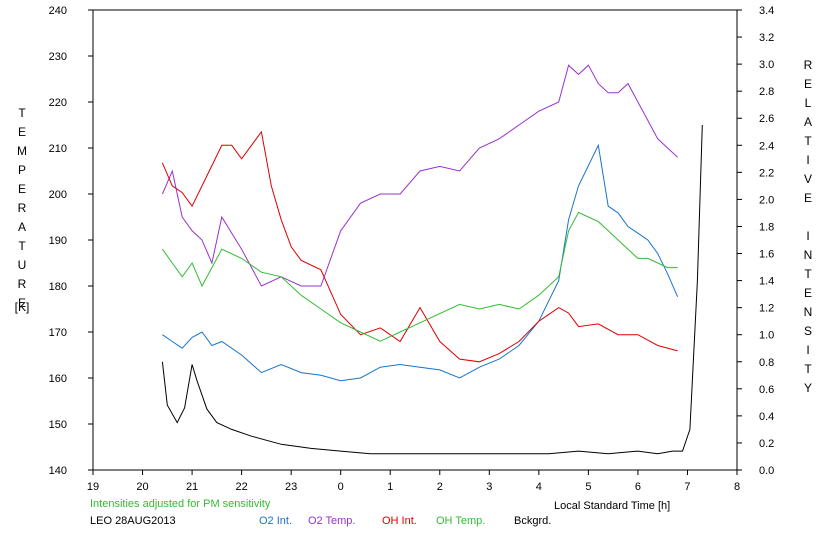  Describe the element at coordinates (766, 444) in the screenshot. I see `y-right-tick-label: 0.2` at that location.